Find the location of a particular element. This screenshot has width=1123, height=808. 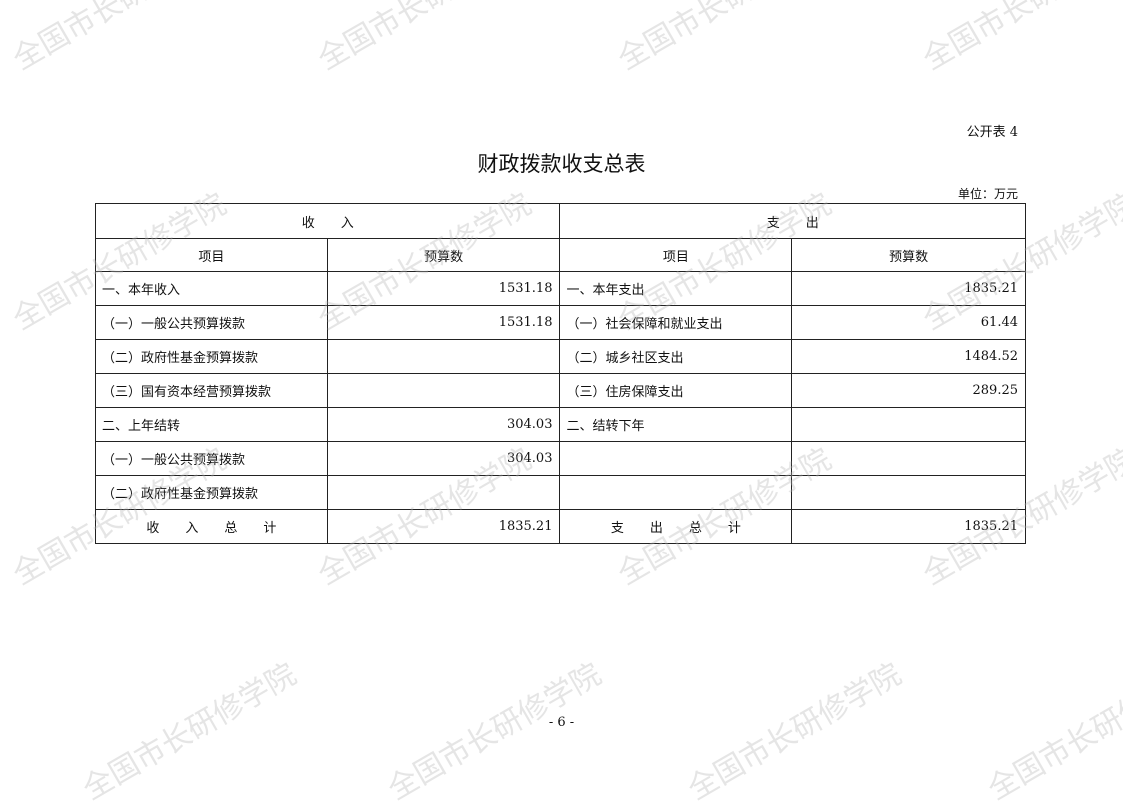

expense-value: 289.25 is located at coordinates (908, 390).